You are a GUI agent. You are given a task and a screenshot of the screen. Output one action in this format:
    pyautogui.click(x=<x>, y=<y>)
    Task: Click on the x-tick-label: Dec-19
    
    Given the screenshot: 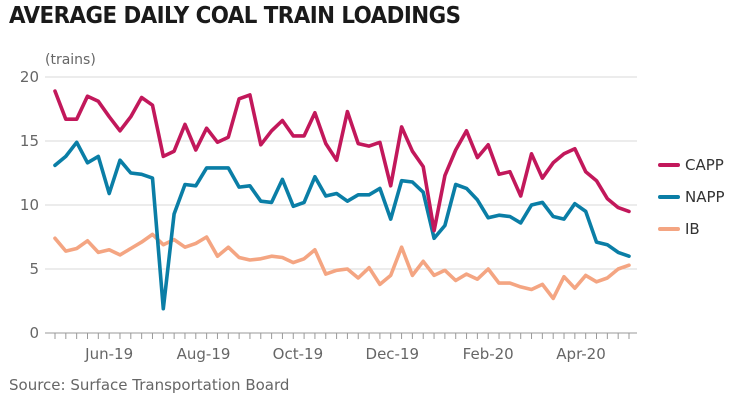 What is the action you would take?
    pyautogui.click(x=393, y=354)
    